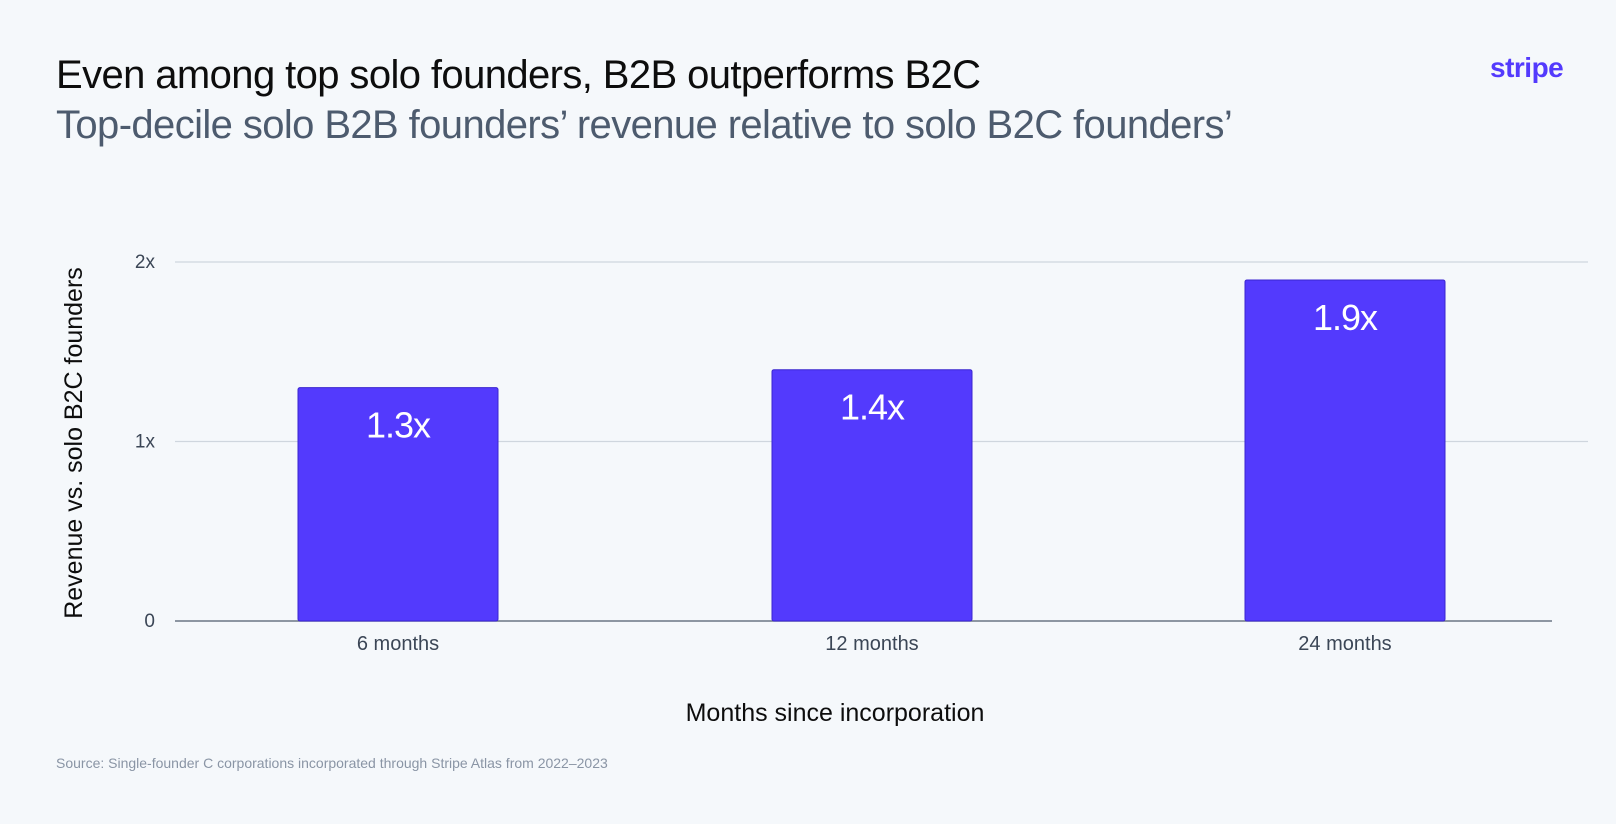 The width and height of the screenshot is (1616, 824). I want to click on x-tick-label: 12 months, so click(871, 644).